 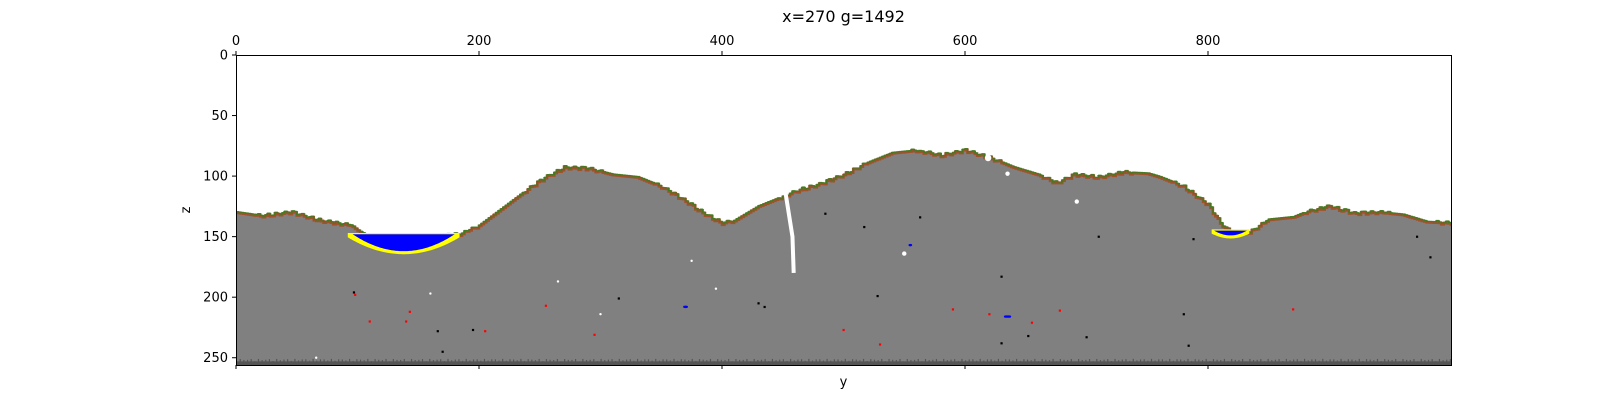 What do you see at coordinates (685, 307) in the screenshot?
I see `water-pocket` at bounding box center [685, 307].